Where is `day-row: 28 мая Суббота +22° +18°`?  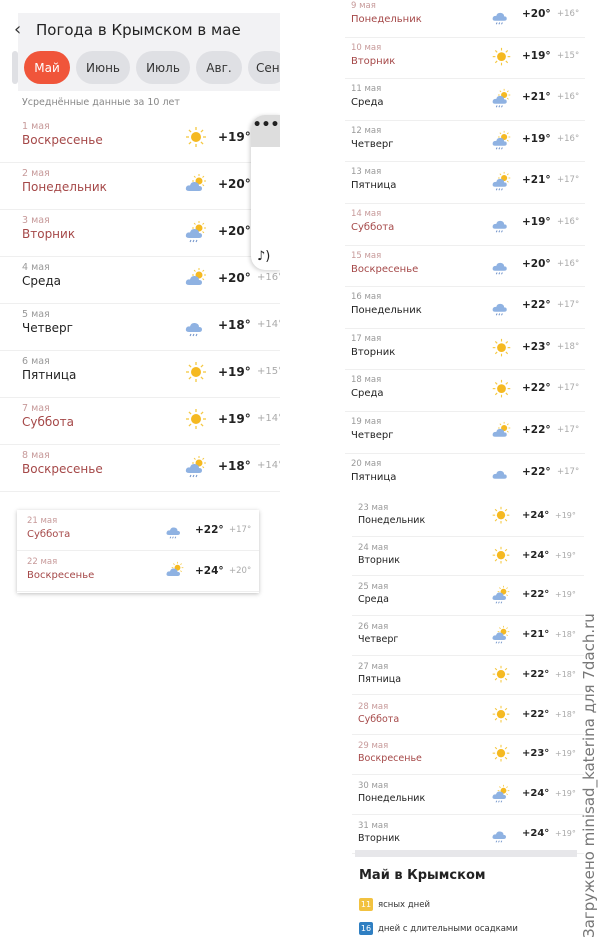 day-row: 28 мая Суббота +22° +18° is located at coordinates (468, 716).